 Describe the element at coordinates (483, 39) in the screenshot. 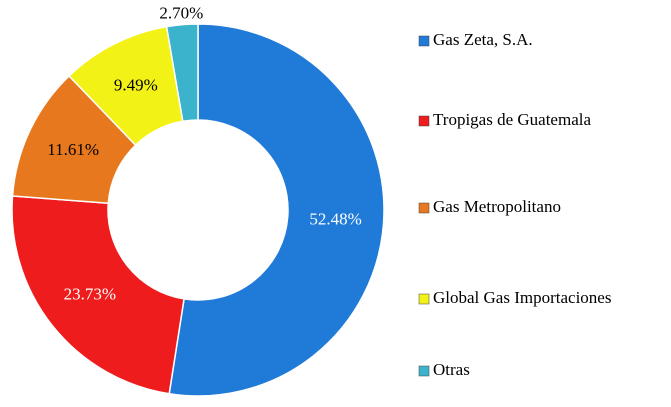

I see `legend-label: Gas Zeta, S.A.` at that location.